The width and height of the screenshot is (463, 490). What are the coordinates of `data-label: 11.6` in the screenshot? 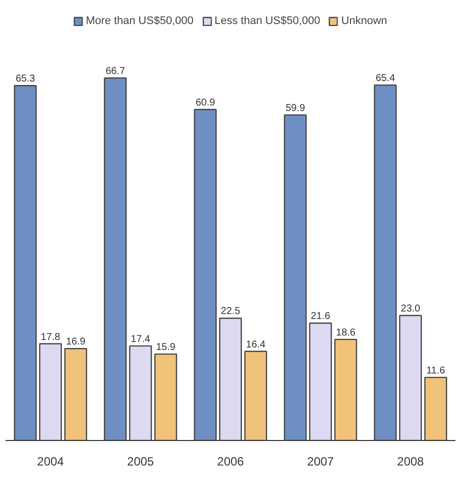 It's located at (436, 370).